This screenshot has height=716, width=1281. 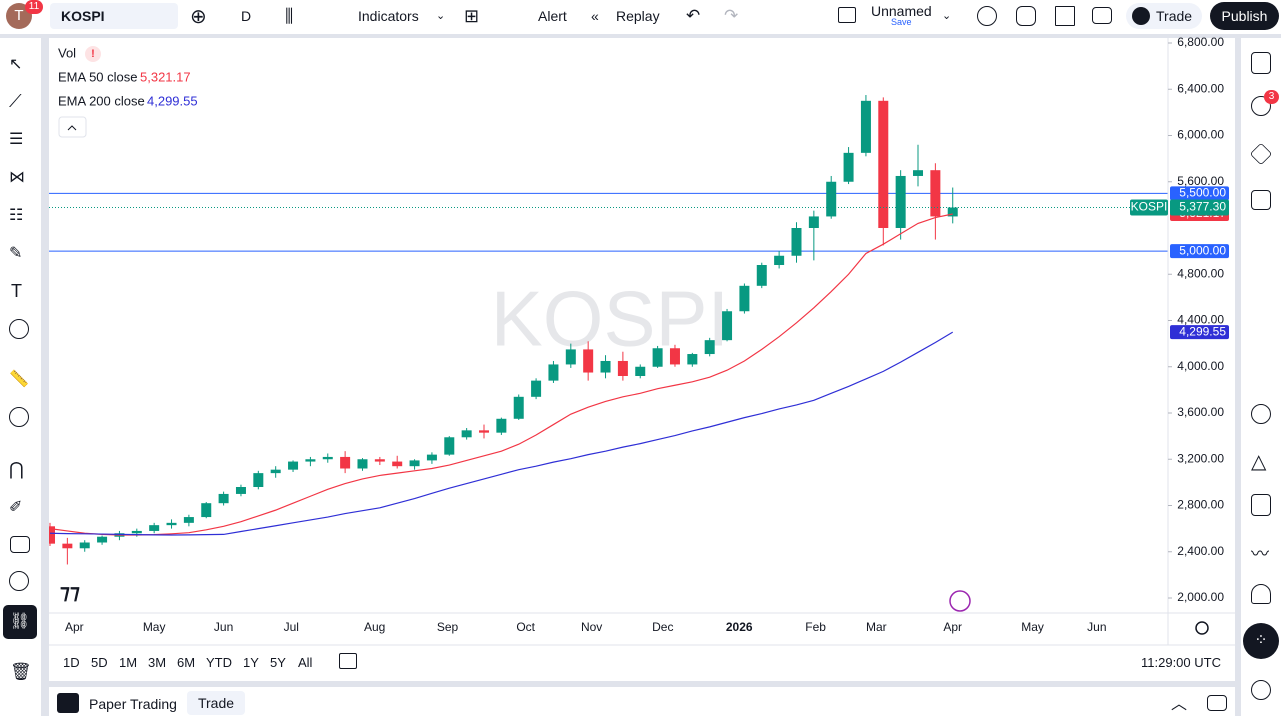 I want to click on panel-title: Paper Trading, so click(x=133, y=704).